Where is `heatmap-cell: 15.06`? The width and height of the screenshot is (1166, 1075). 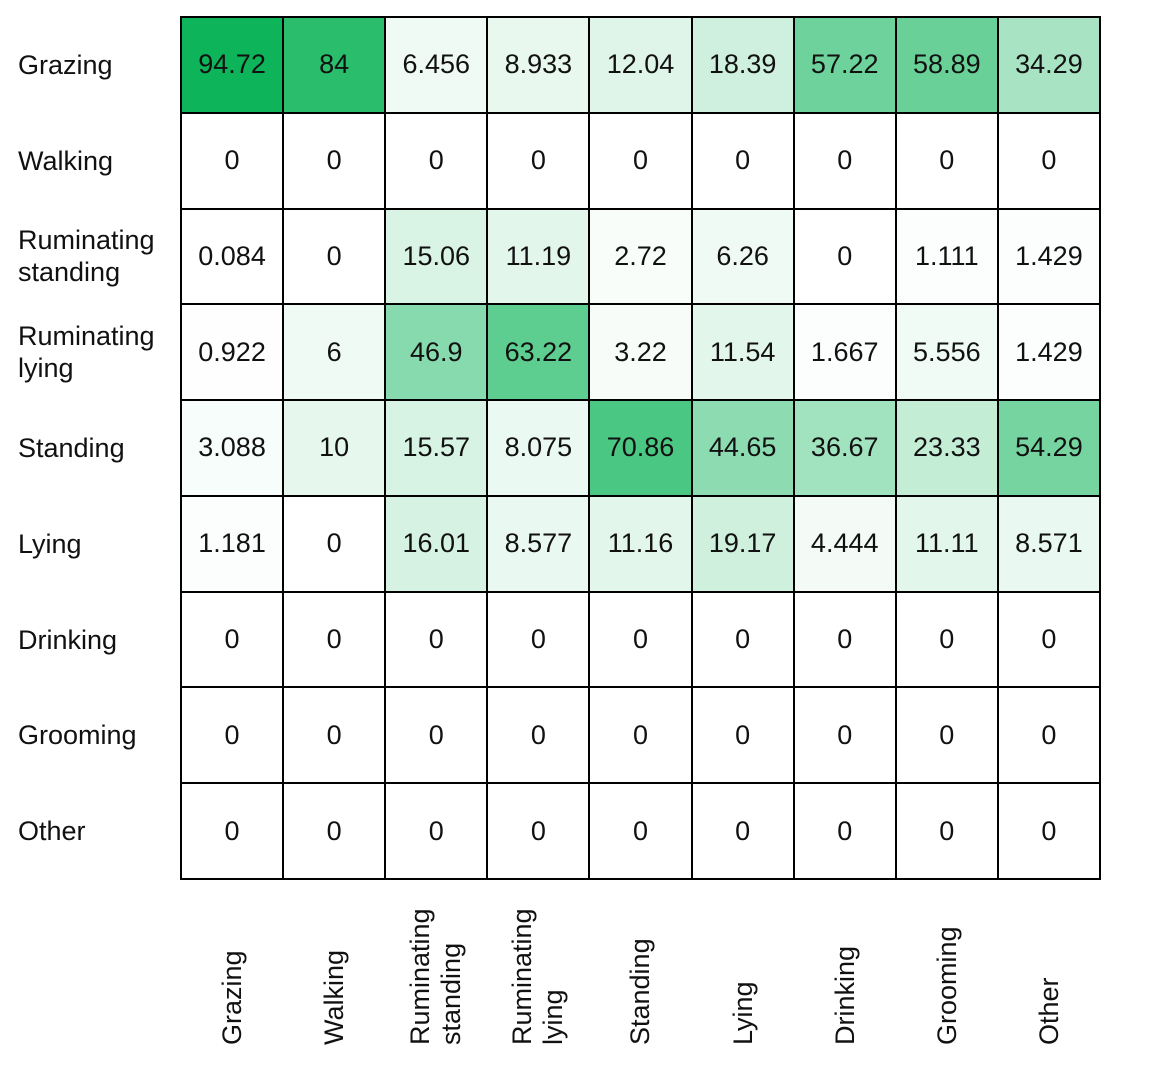
heatmap-cell: 15.06 is located at coordinates (436, 256).